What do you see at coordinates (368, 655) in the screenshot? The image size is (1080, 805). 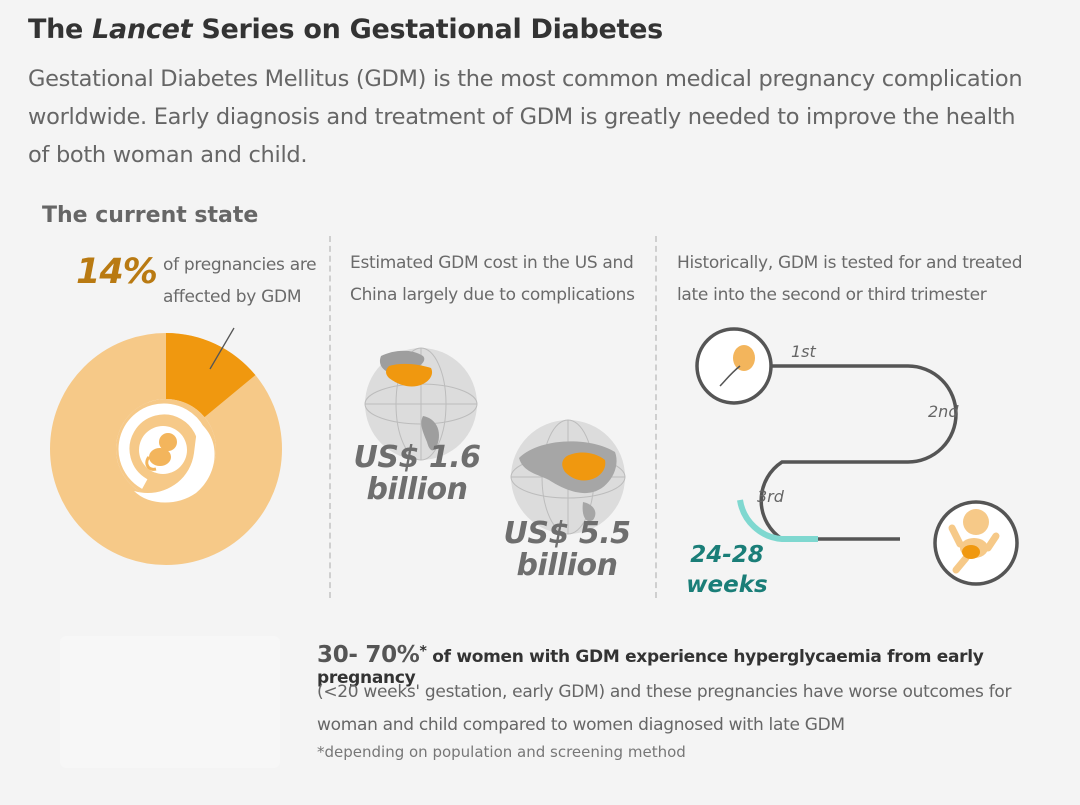 I see `early-gdm-percent: 30- 70%` at bounding box center [368, 655].